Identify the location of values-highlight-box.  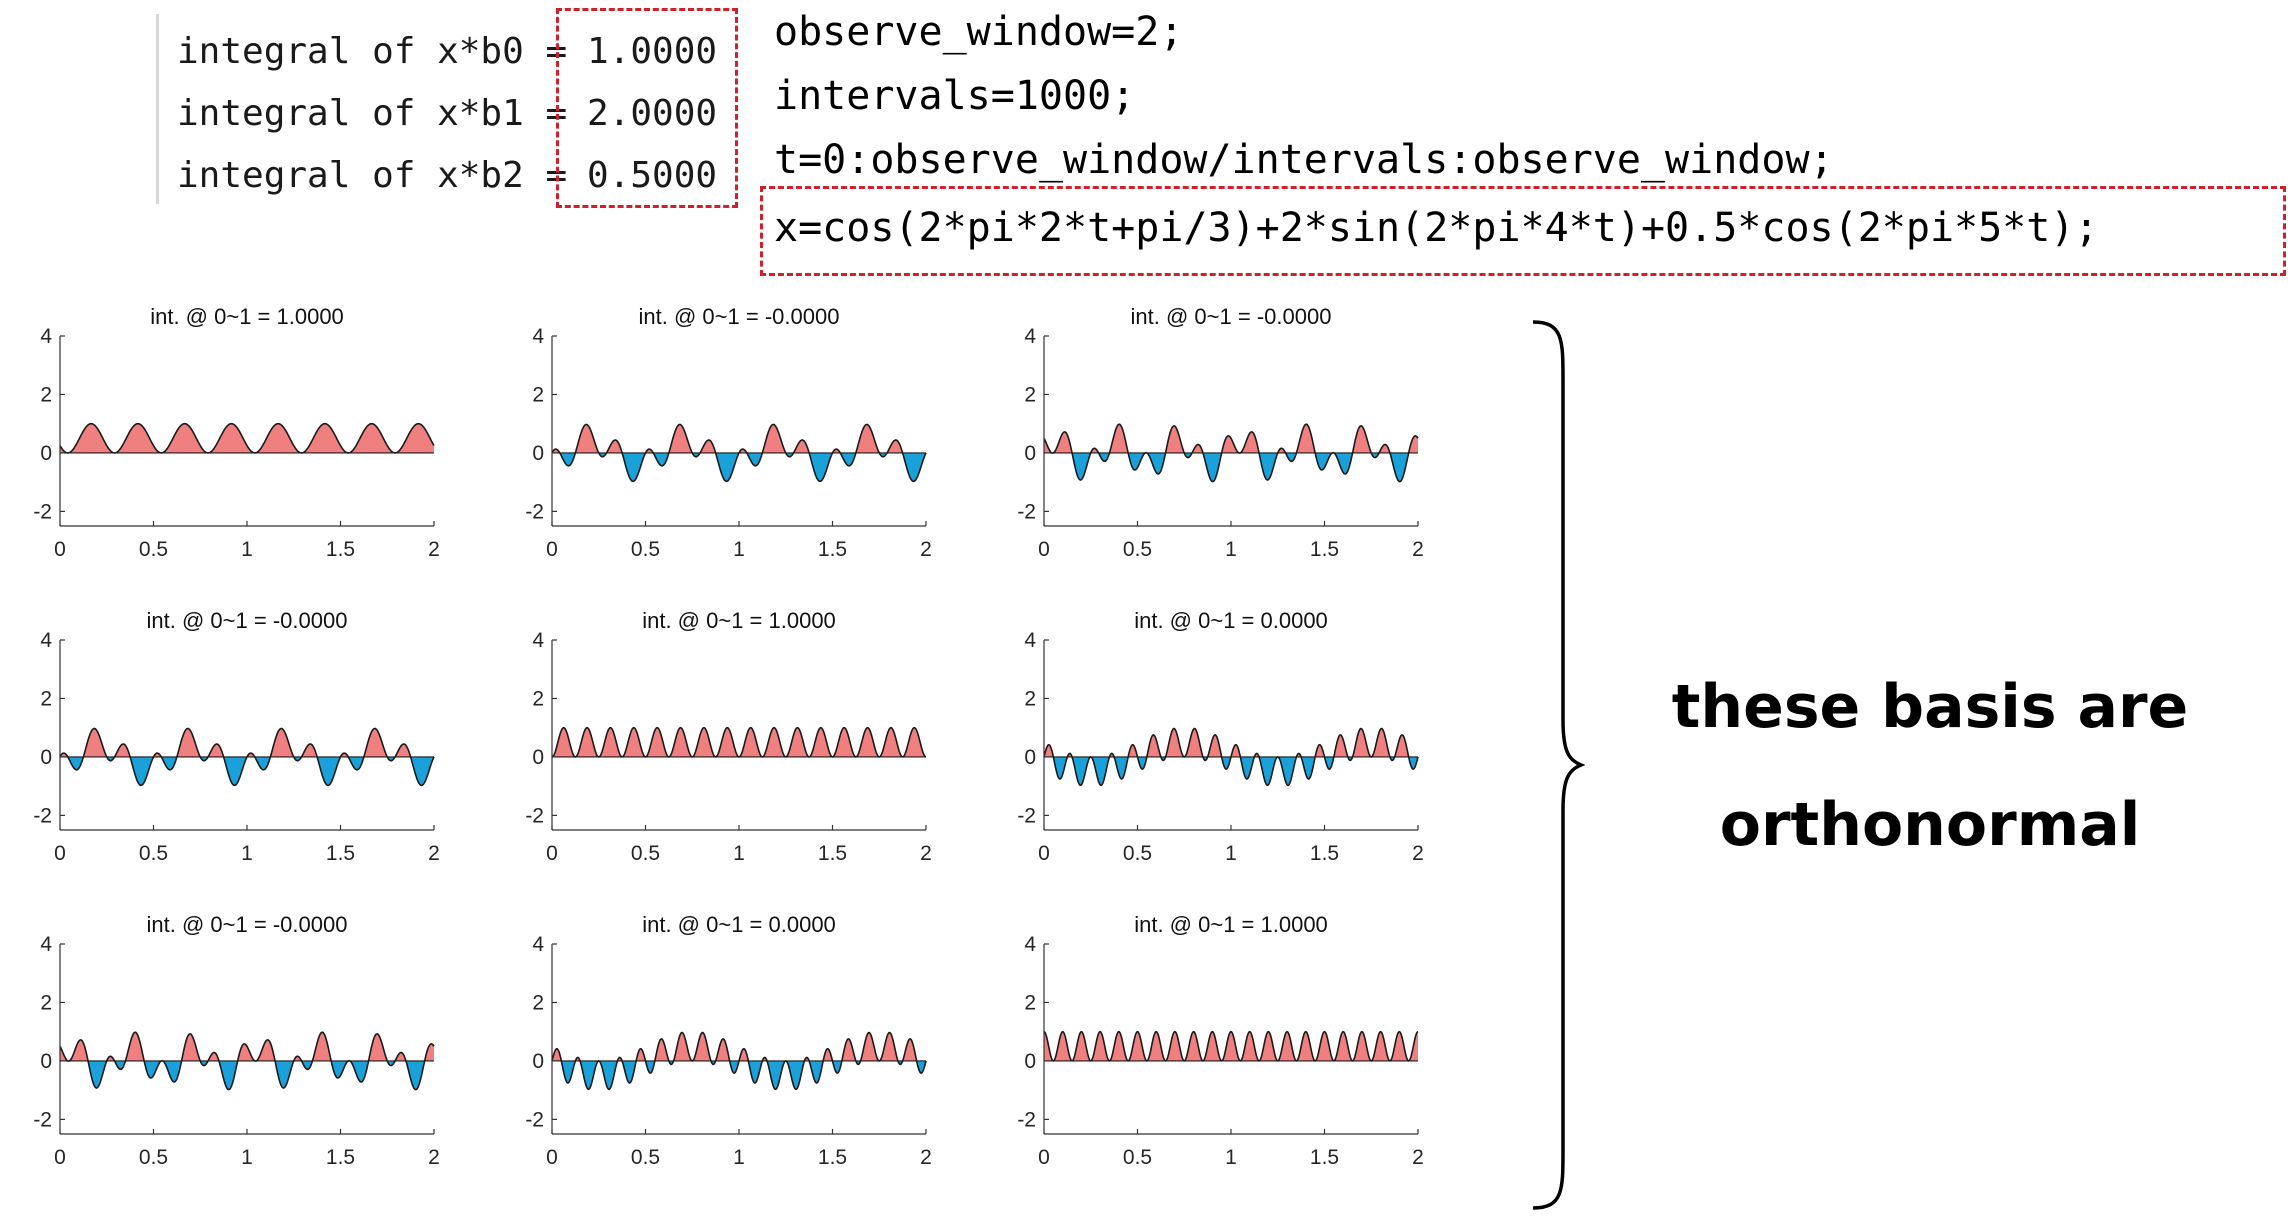
(647, 108).